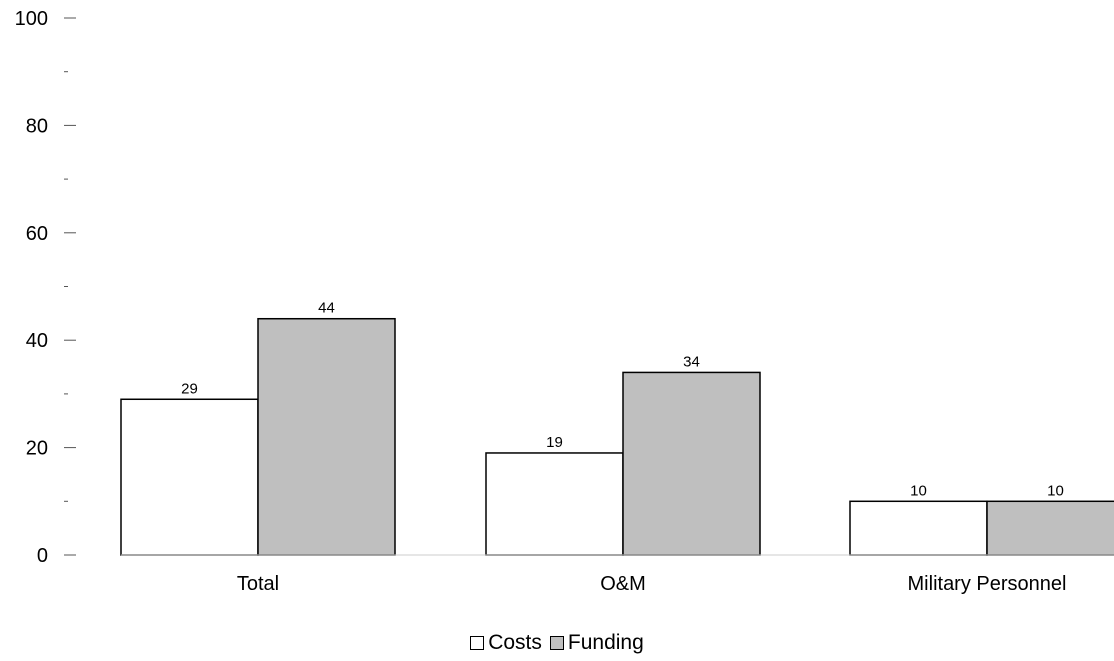  Describe the element at coordinates (691, 361) in the screenshot. I see `data-label: 34` at that location.